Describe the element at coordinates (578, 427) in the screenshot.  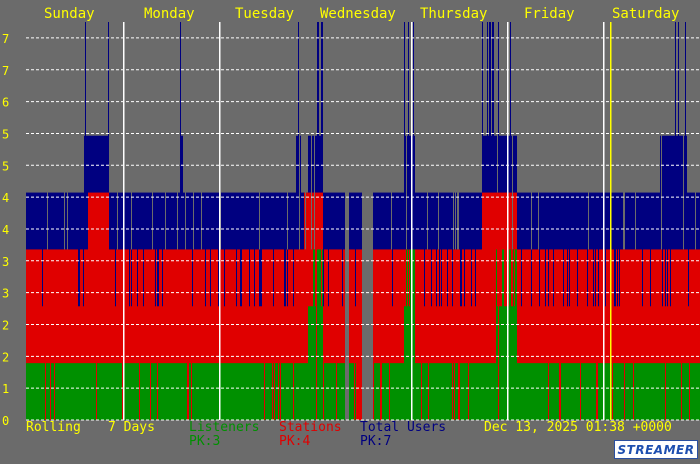
I see `timestamp: Dec 13, 2025 01:38 +0000` at that location.